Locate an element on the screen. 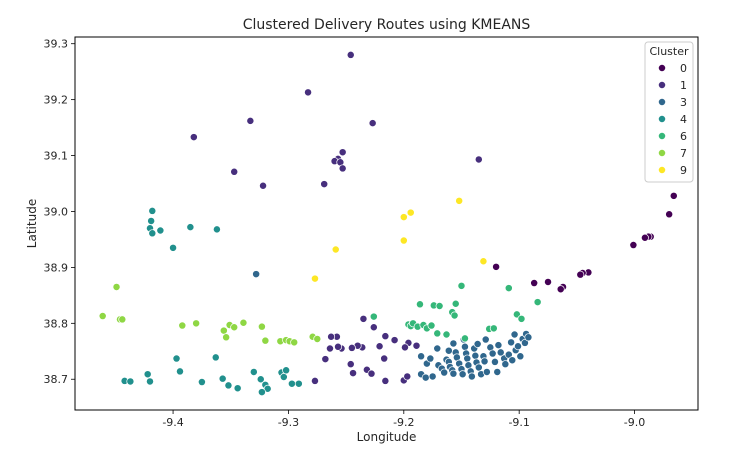  y-tick-label: 38.7 is located at coordinates (56, 379).